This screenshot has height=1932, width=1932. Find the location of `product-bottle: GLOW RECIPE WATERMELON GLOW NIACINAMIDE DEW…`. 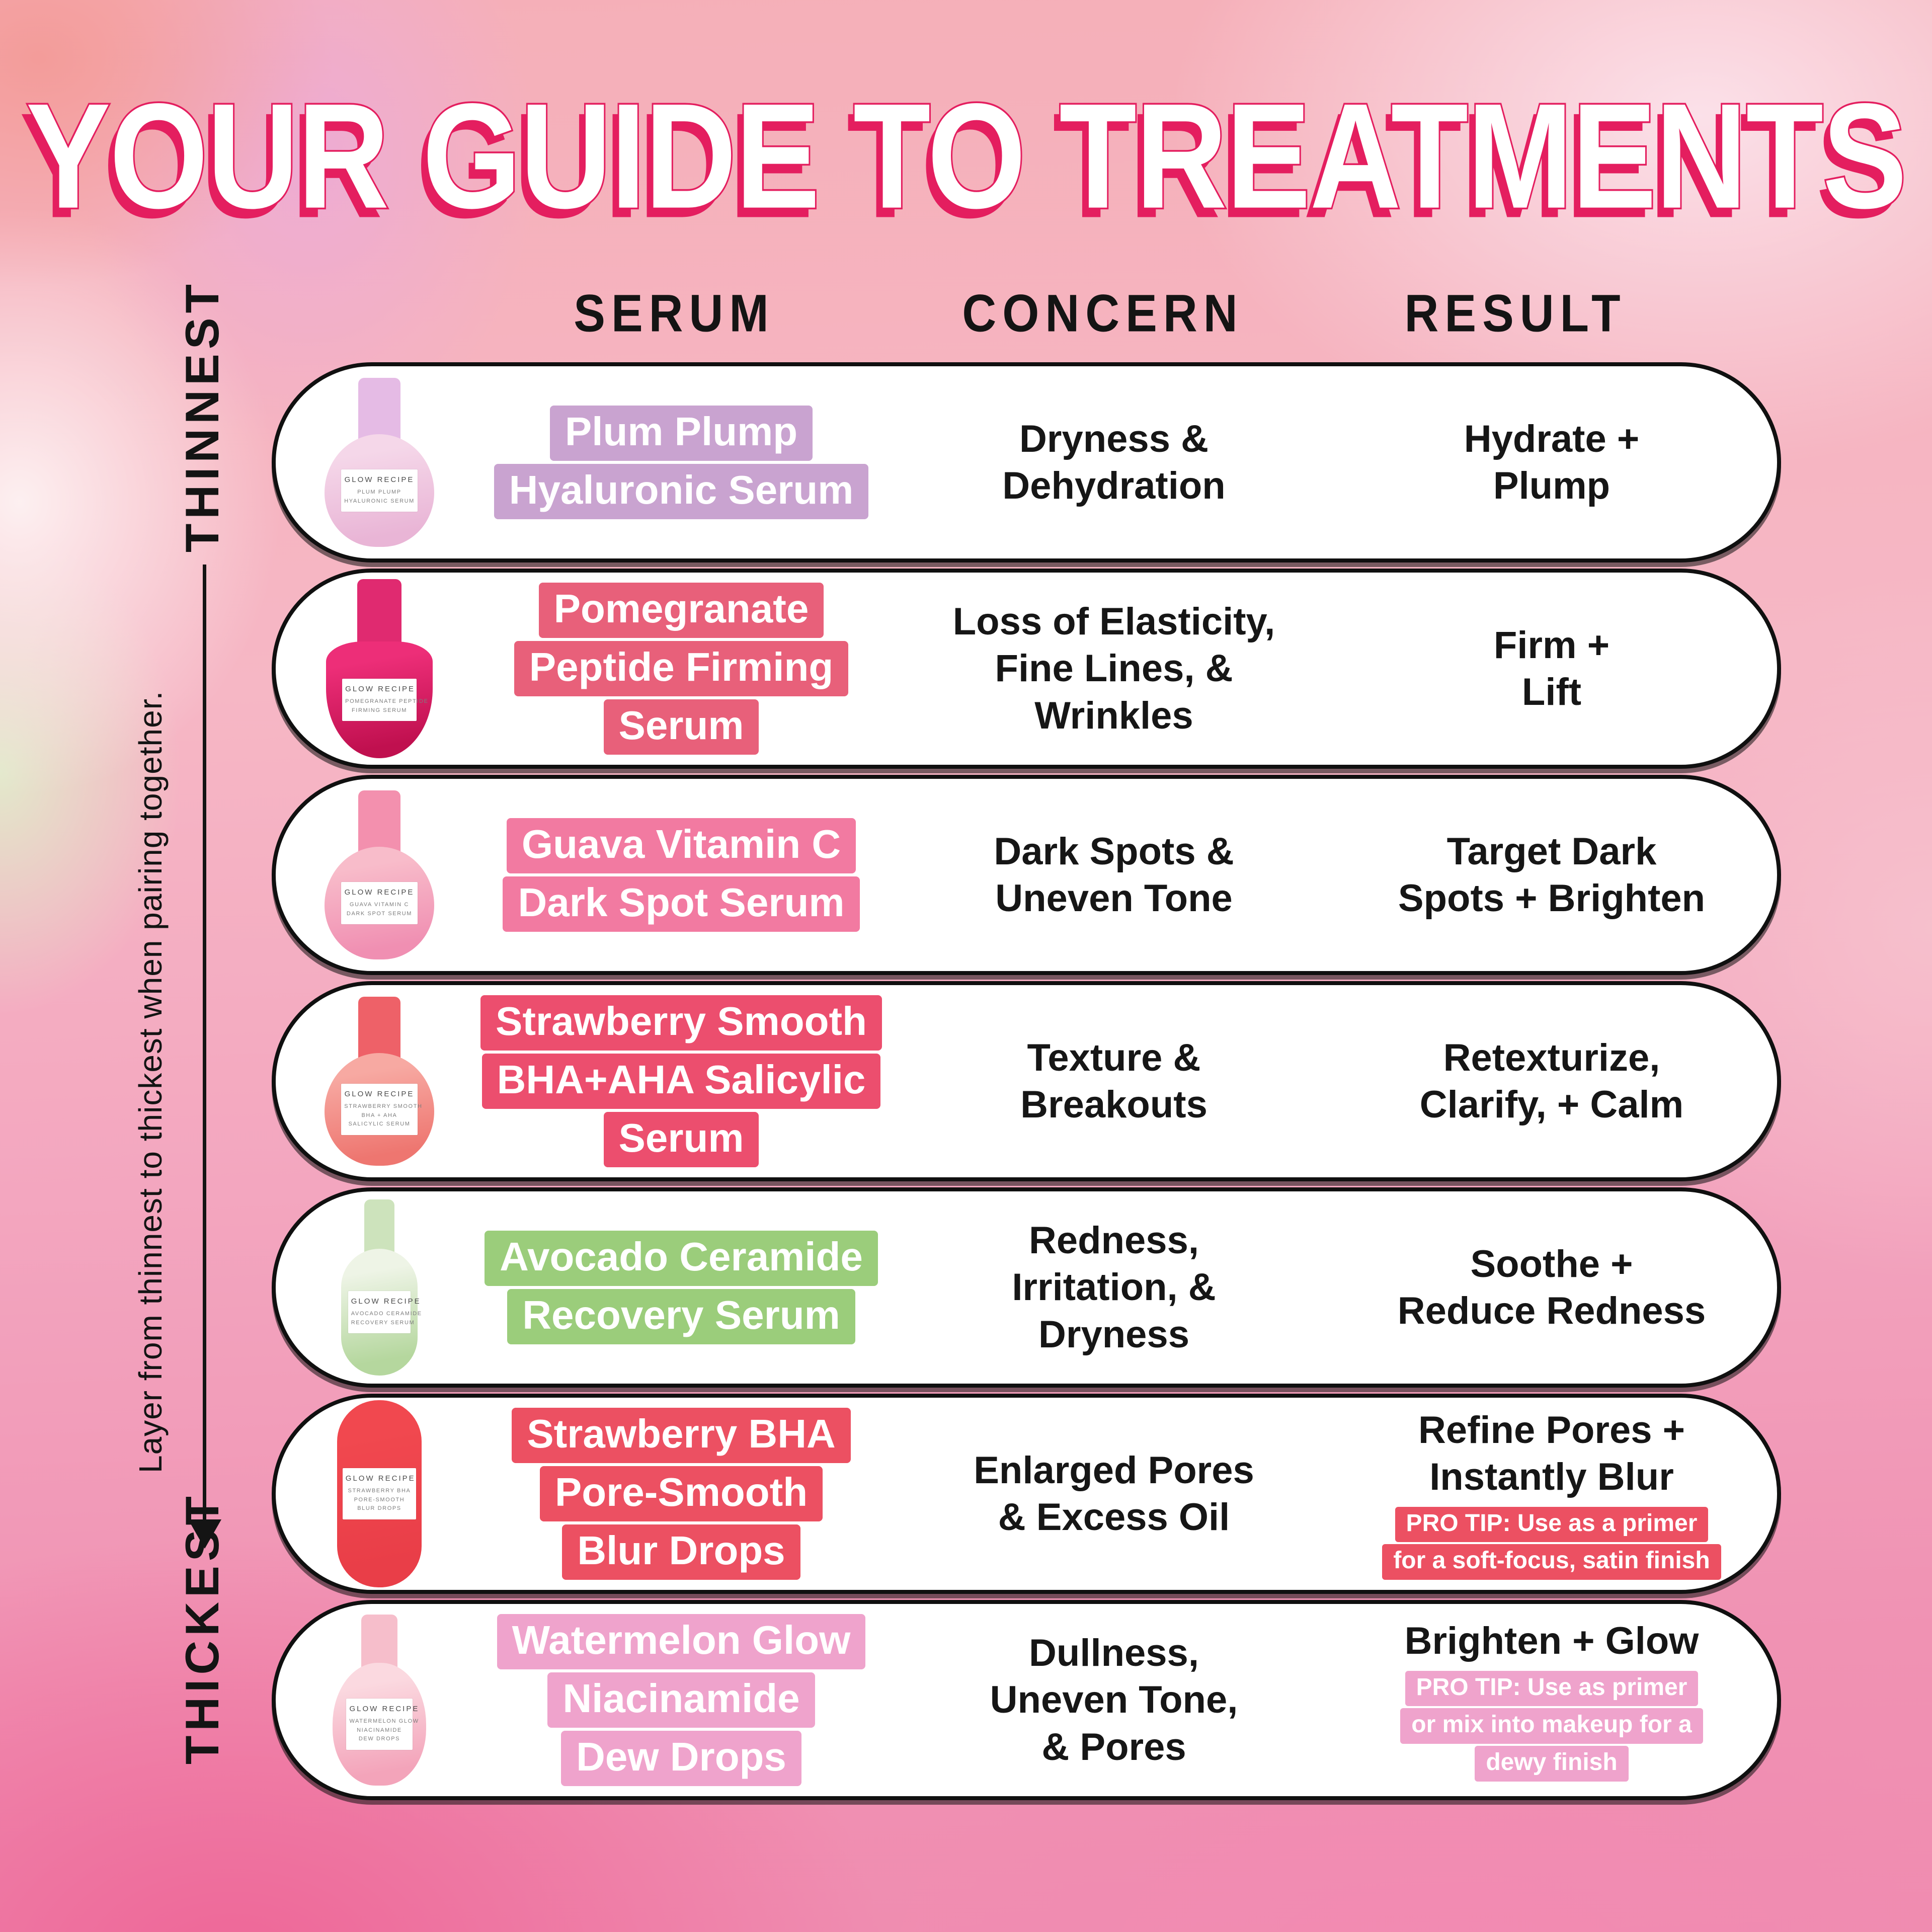

product-bottle: GLOW RECIPE WATERMELON GLOW NIACINAMIDE DEW… is located at coordinates (379, 1700).